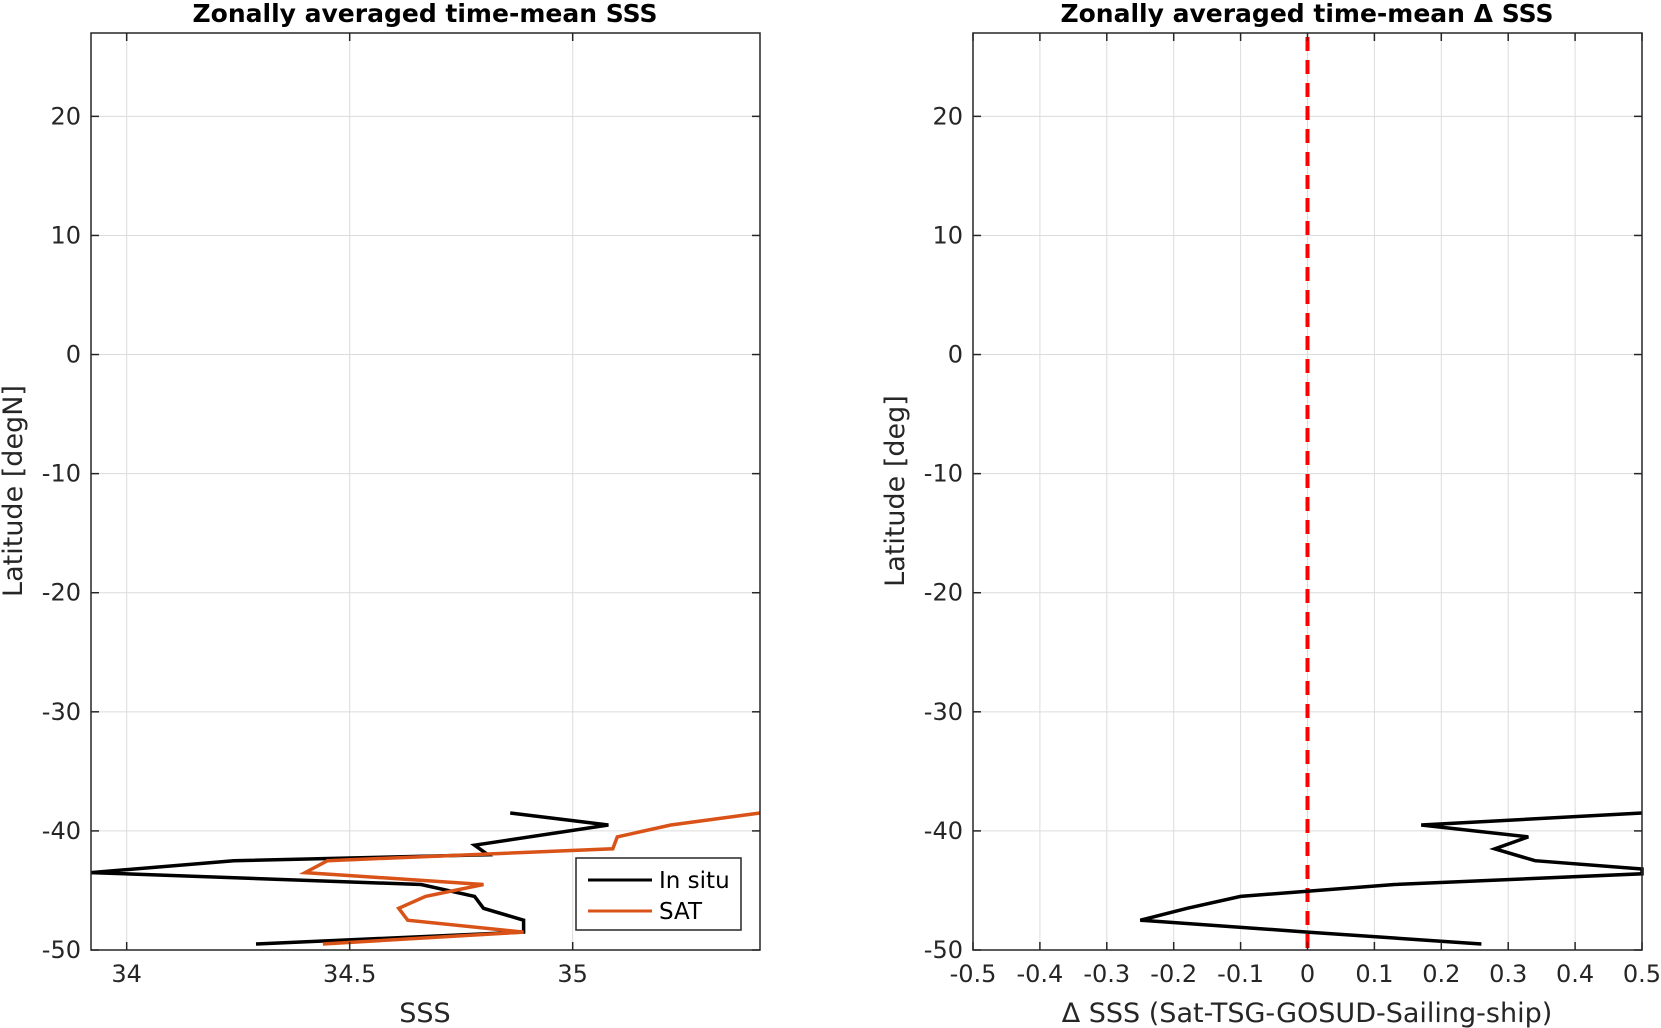  What do you see at coordinates (681, 912) in the screenshot?
I see `legend-label-sat: SAT` at bounding box center [681, 912].